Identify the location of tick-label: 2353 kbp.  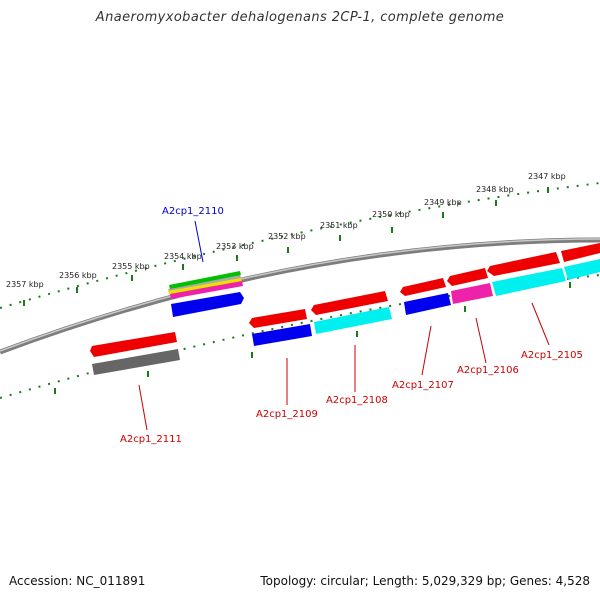
(235, 246).